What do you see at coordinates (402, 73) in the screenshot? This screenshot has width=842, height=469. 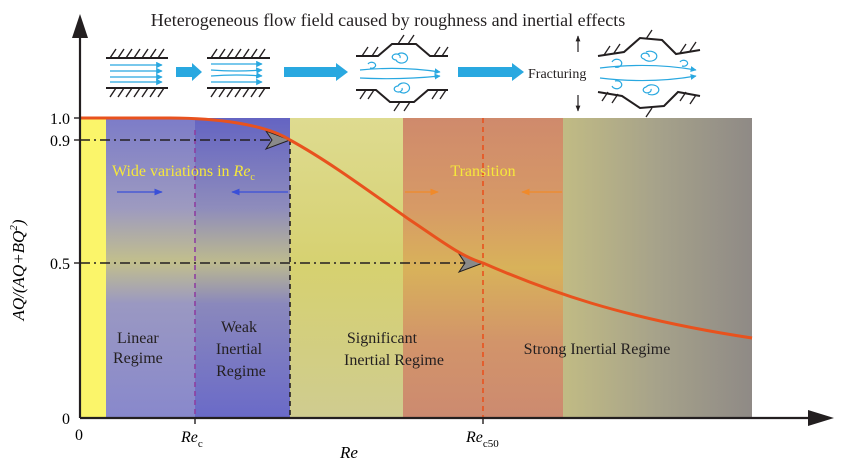 I see `flow-panel-significant` at bounding box center [402, 73].